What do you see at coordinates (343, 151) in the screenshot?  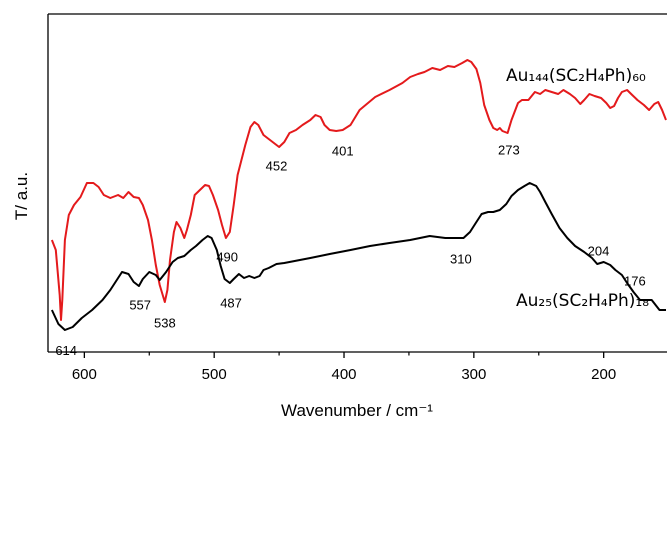 I see `peak-label: 401` at bounding box center [343, 151].